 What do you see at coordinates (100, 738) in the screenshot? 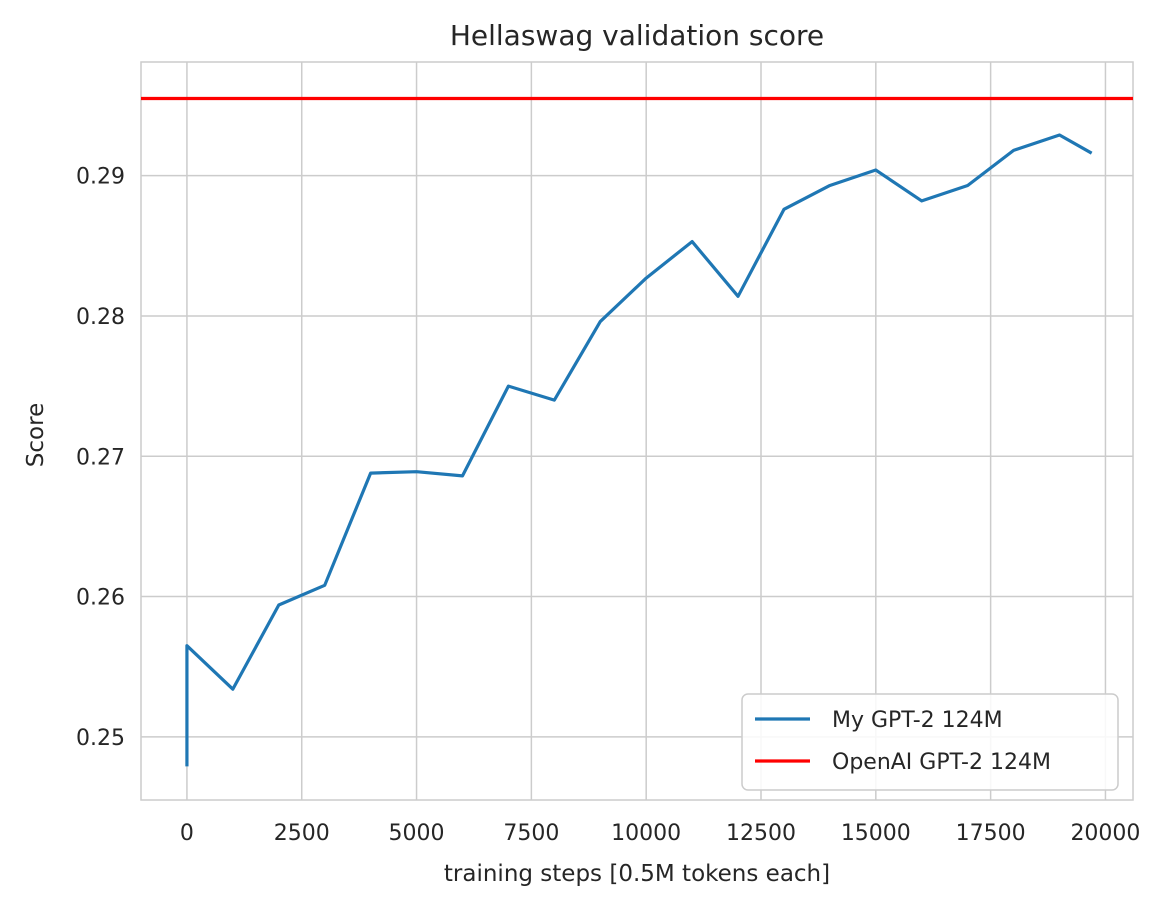
I see `y-tick-label: 0.25` at bounding box center [100, 738].